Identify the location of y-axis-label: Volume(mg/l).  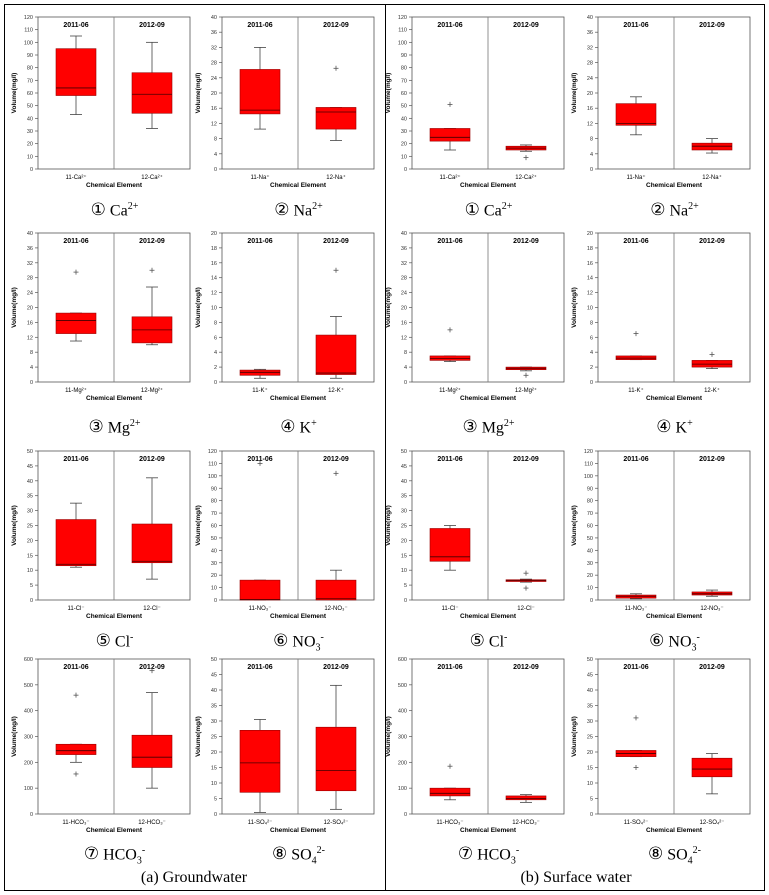
(198, 307).